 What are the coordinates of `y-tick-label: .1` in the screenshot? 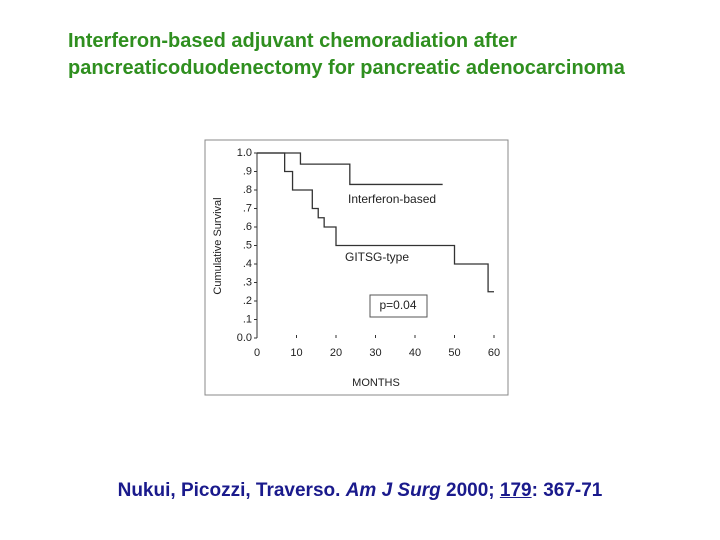 It's located at (247, 319).